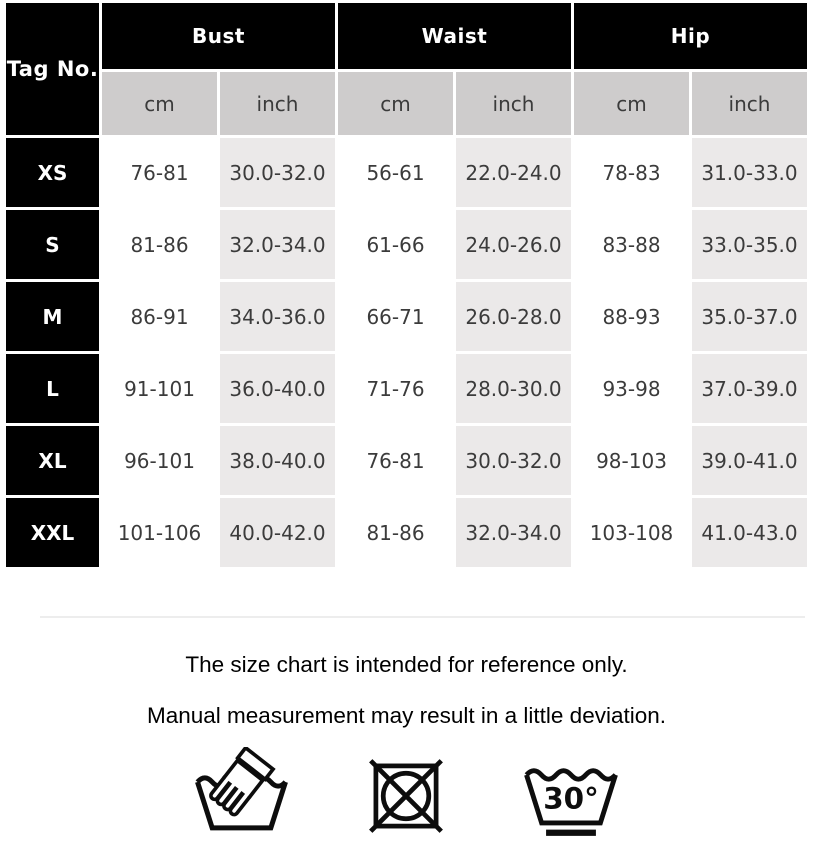 Image resolution: width=813 pixels, height=846 pixels. What do you see at coordinates (513, 388) in the screenshot?
I see `table-cell: 28.0-30.0` at bounding box center [513, 388].